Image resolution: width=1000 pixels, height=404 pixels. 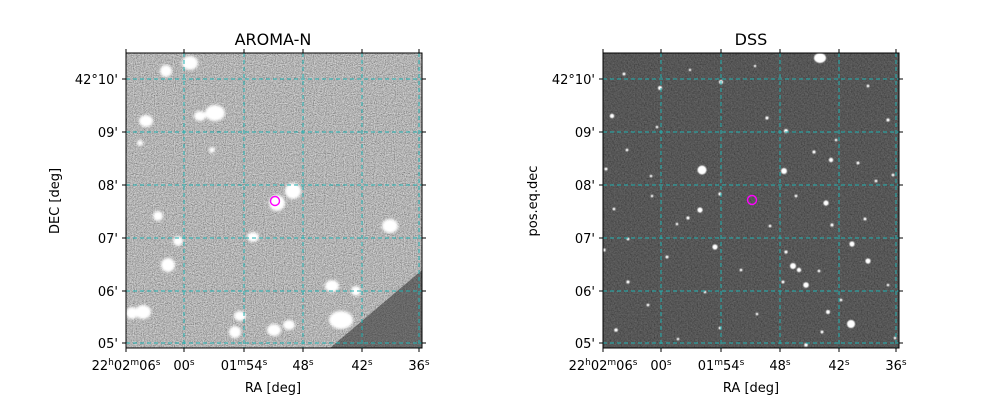 What do you see at coordinates (273, 39) in the screenshot?
I see `panel-title: AROMA-N` at bounding box center [273, 39].